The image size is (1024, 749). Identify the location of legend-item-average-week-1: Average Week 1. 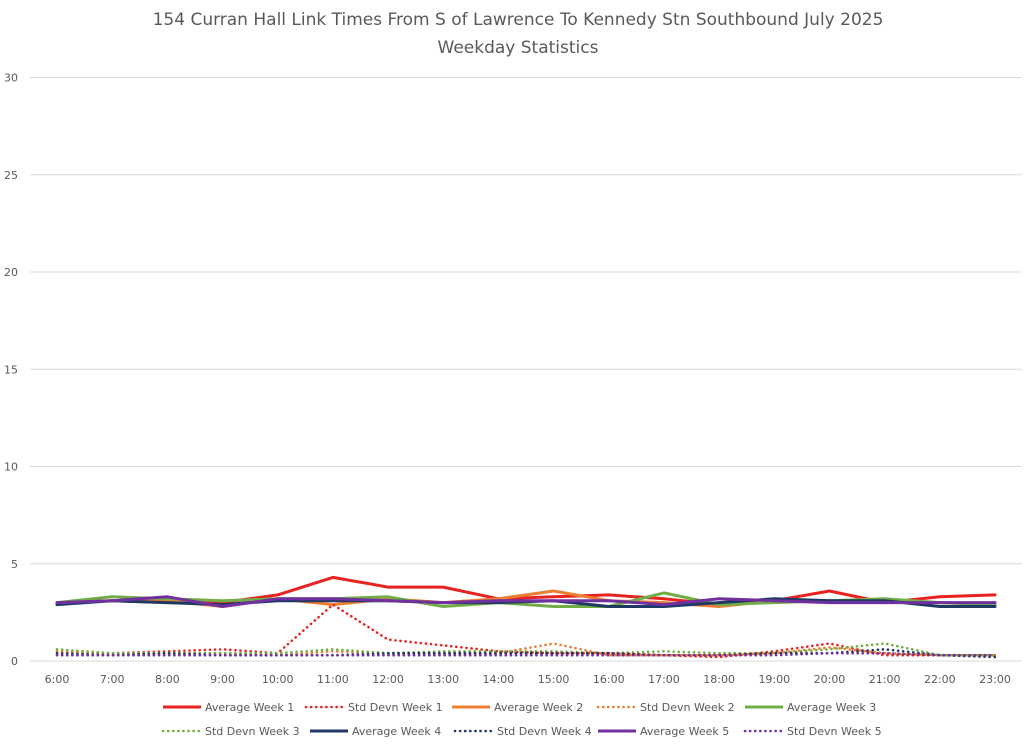
(228, 707).